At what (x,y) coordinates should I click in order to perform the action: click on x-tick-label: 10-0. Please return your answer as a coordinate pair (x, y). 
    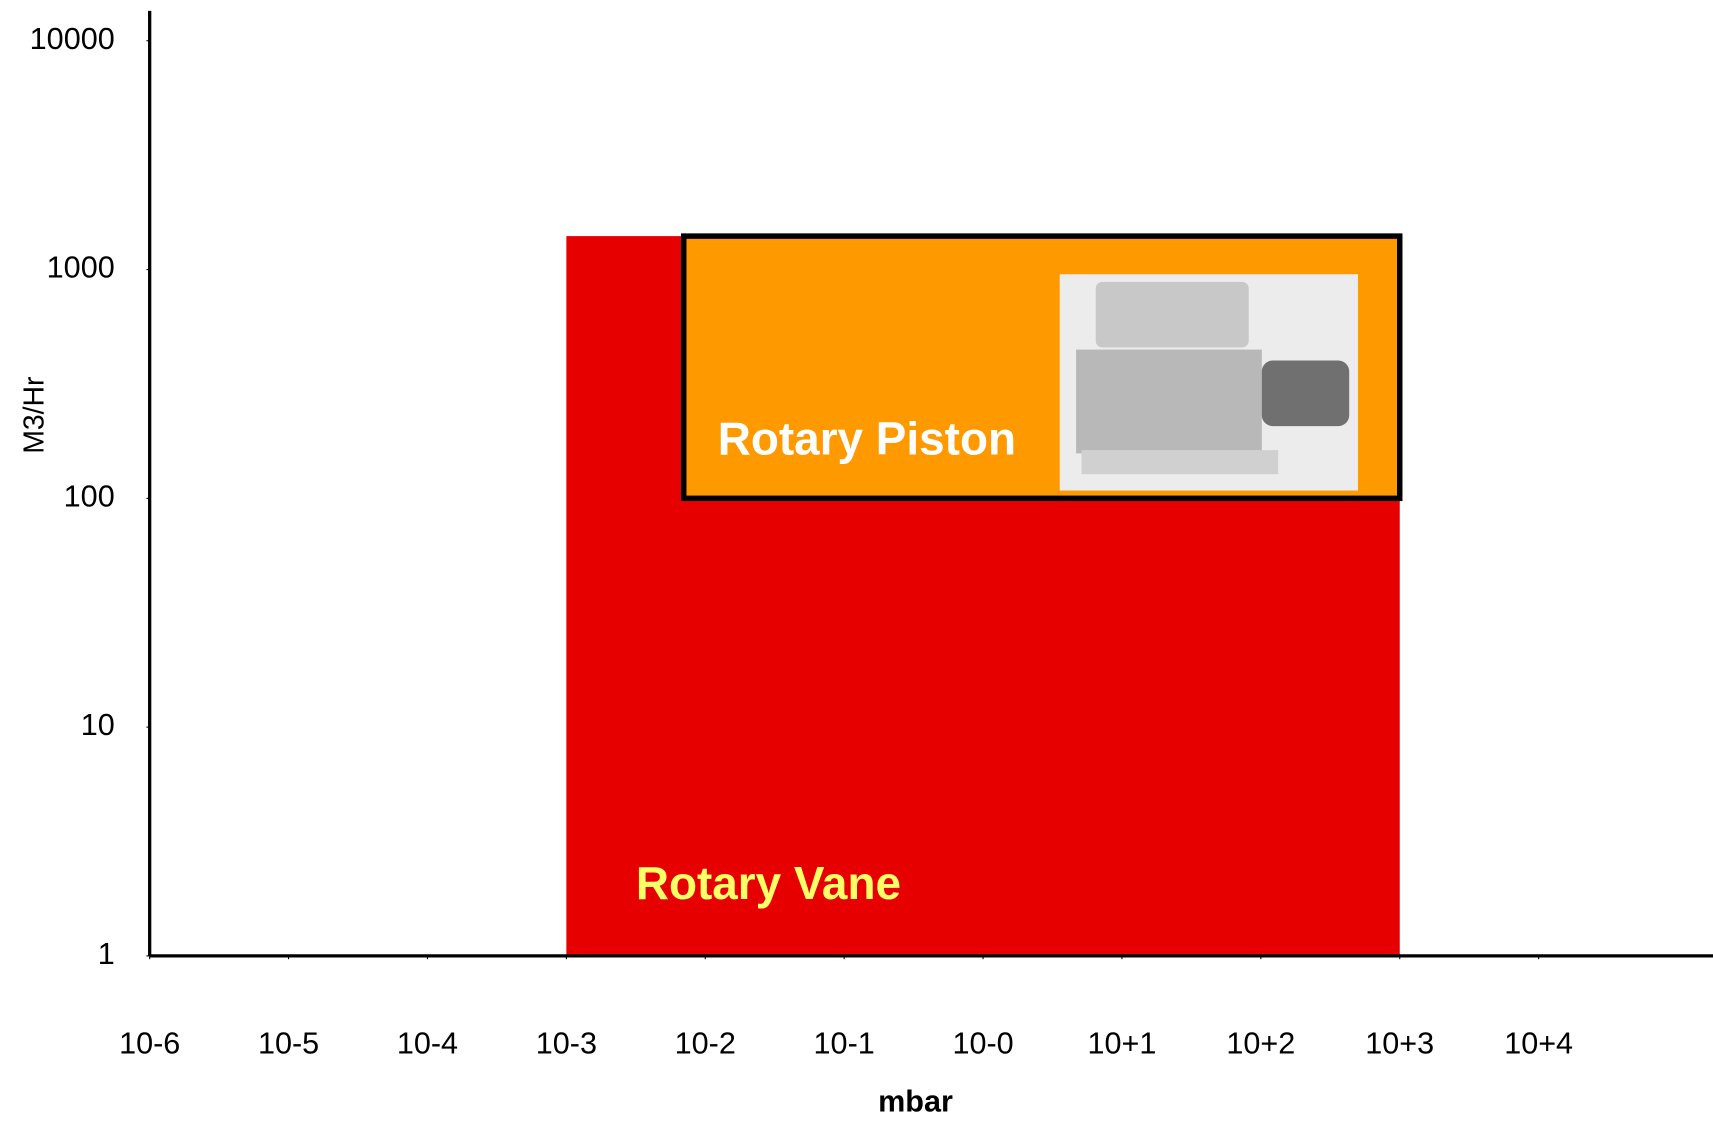
    Looking at the image, I should click on (982, 1044).